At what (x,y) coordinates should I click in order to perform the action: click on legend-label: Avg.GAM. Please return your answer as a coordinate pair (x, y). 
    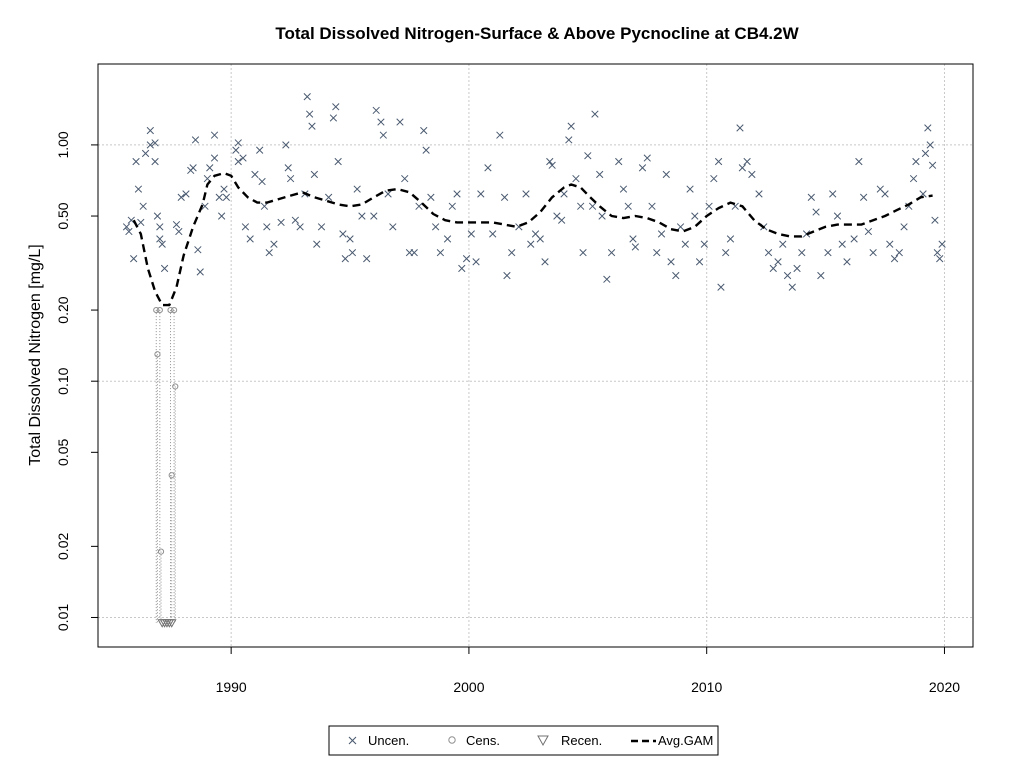
    Looking at the image, I should click on (685, 740).